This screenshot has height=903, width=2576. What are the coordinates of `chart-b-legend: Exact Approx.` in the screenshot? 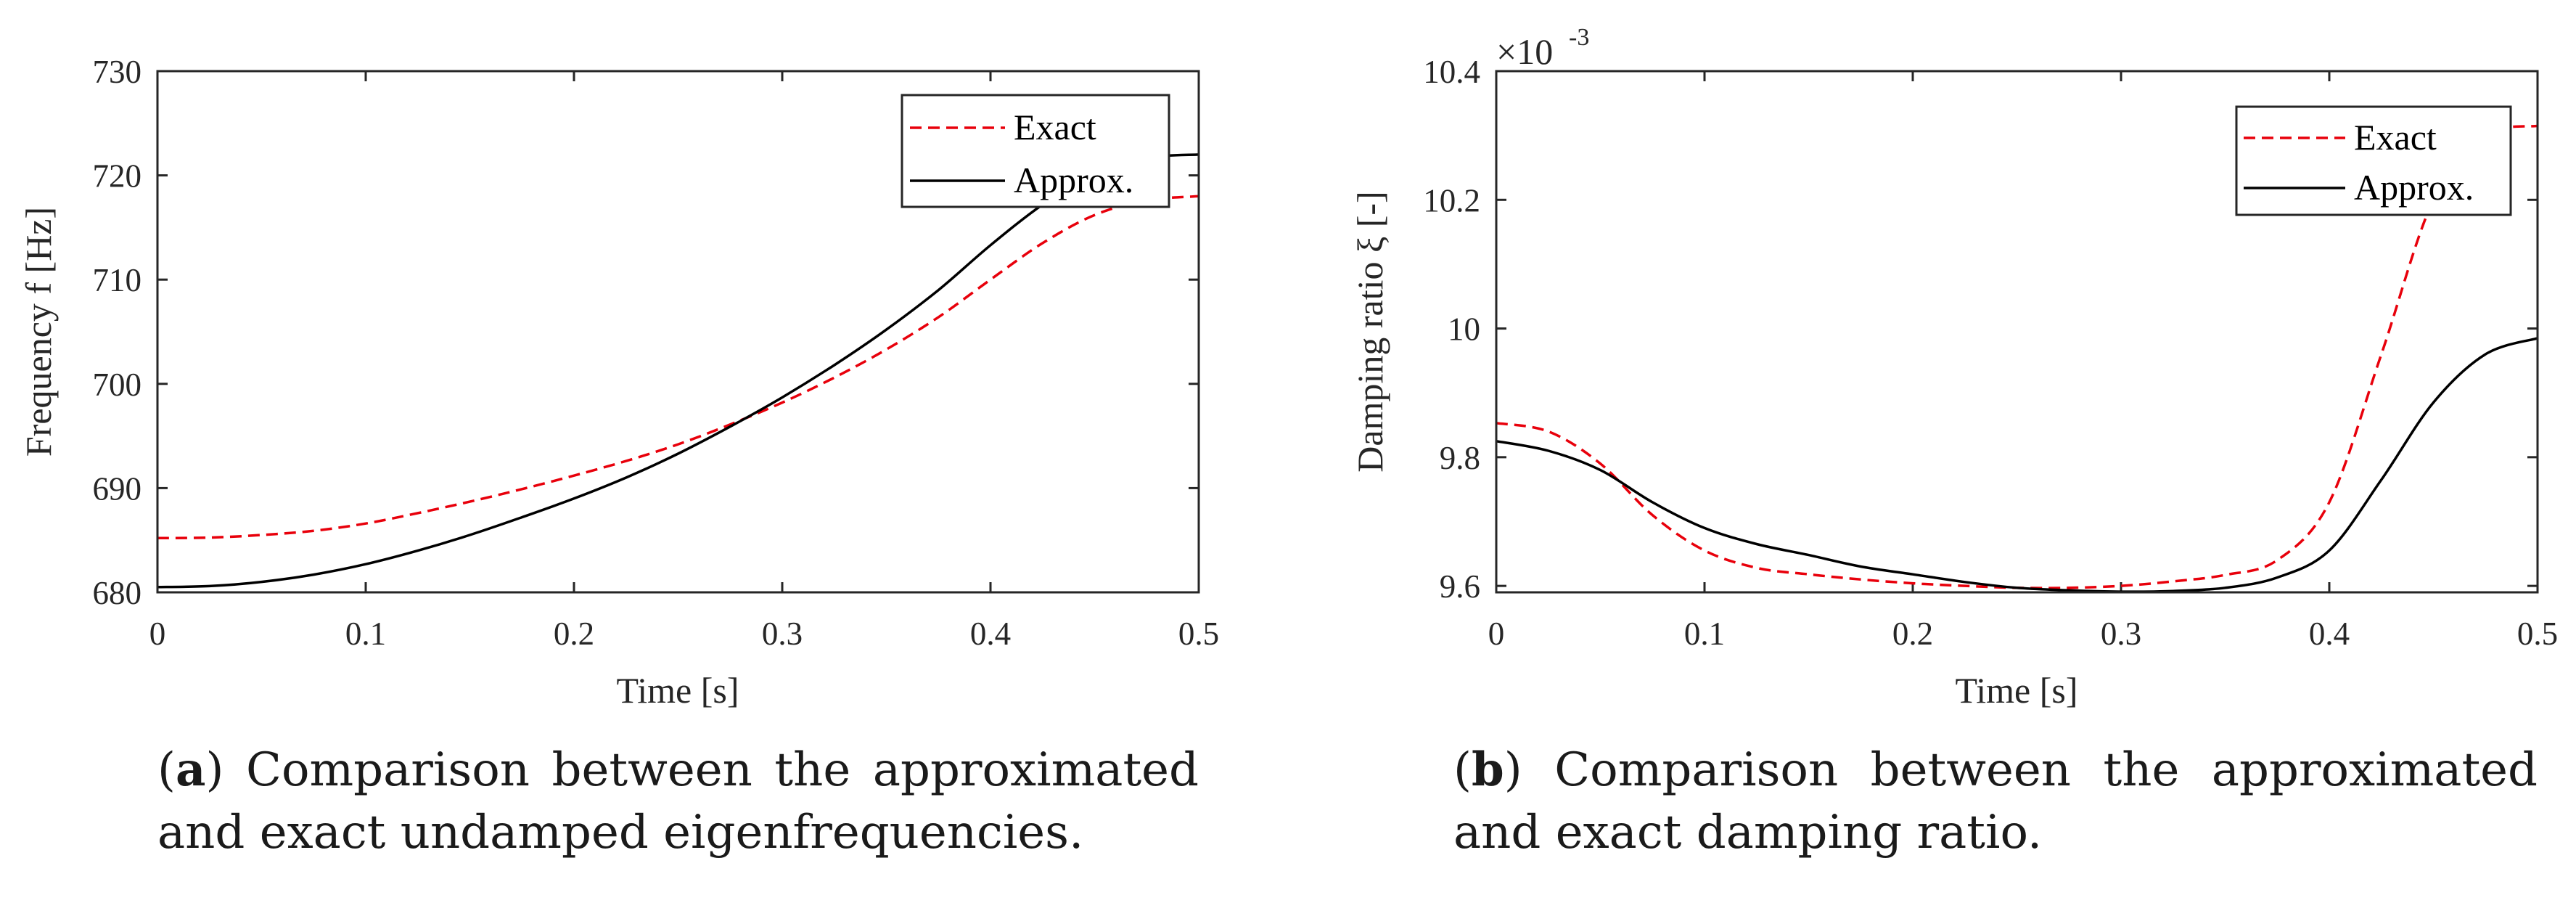 It's located at (2373, 160).